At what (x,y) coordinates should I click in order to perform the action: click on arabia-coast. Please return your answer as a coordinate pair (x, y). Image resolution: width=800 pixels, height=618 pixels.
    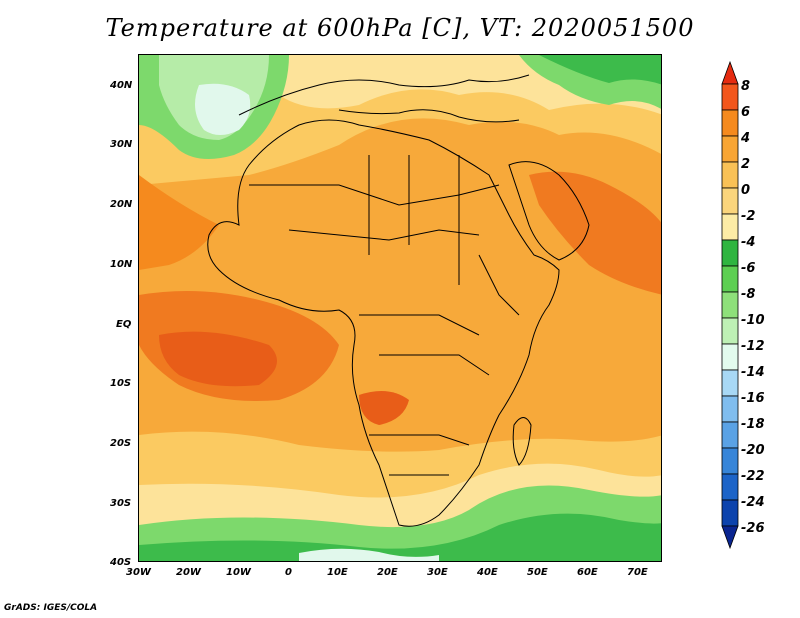
    Looking at the image, I should click on (549, 211).